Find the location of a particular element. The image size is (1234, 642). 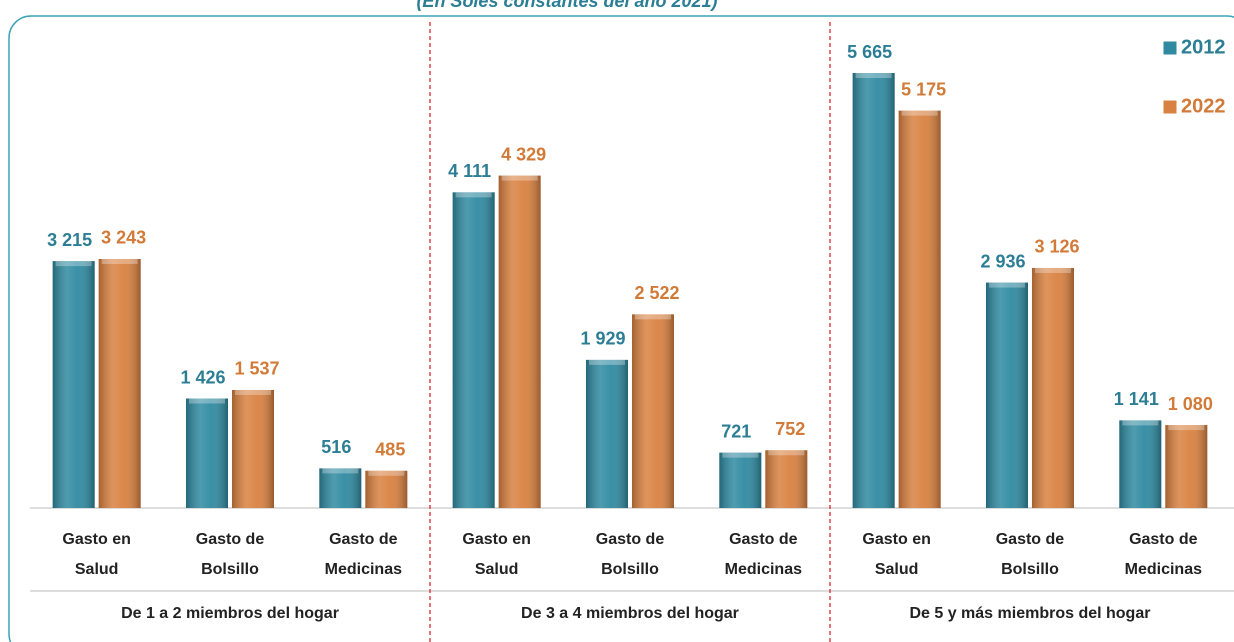

group-label: De 3 a 4 miembros del hogar is located at coordinates (630, 613).